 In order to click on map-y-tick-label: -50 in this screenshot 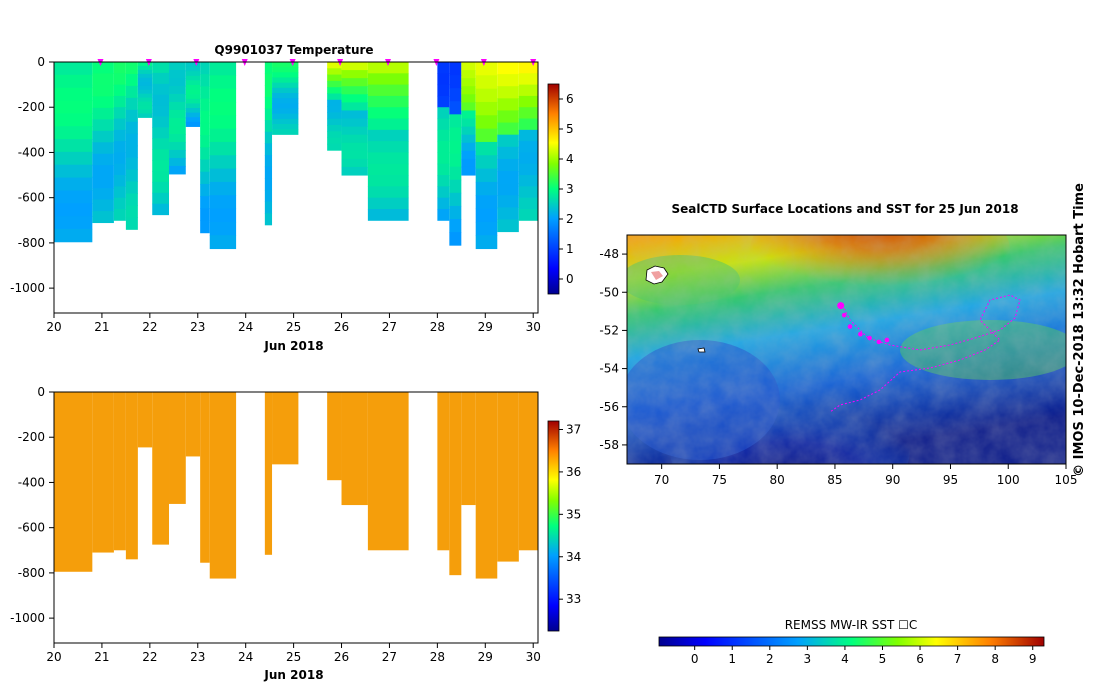, I will do `click(609, 292)`.